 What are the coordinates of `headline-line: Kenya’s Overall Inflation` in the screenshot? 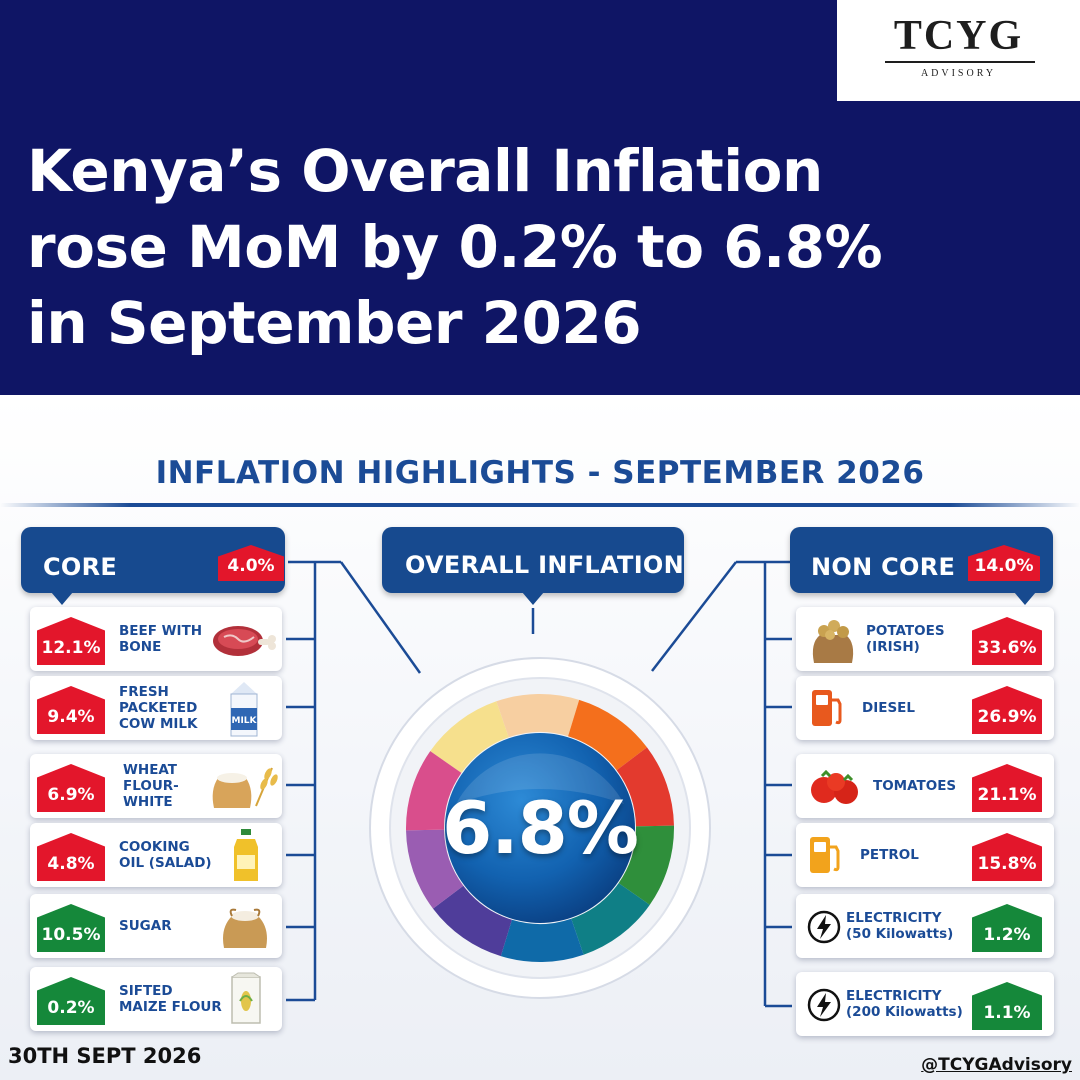 It's located at (425, 171).